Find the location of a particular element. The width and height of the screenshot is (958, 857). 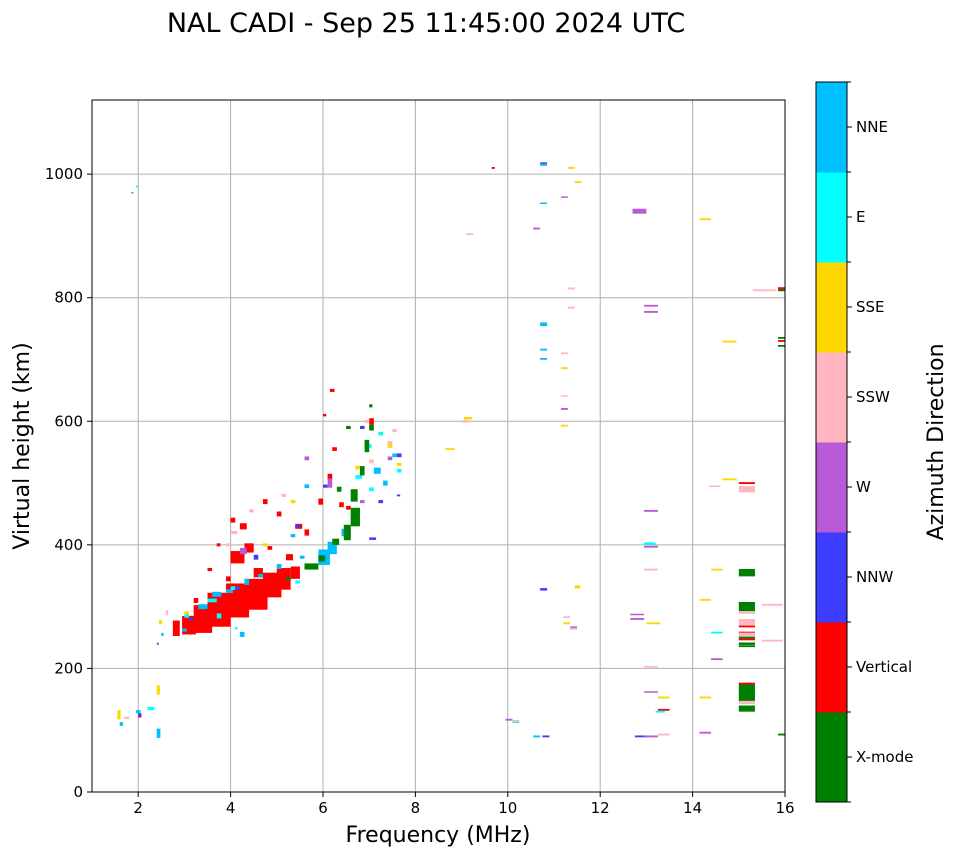

colorbar-swatch-e is located at coordinates (831, 217).